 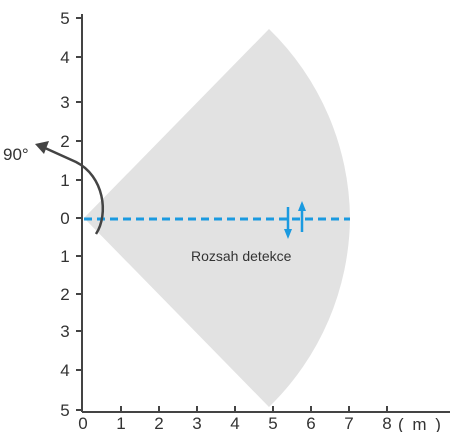 What do you see at coordinates (272, 423) in the screenshot?
I see `x-tick-label: 5` at bounding box center [272, 423].